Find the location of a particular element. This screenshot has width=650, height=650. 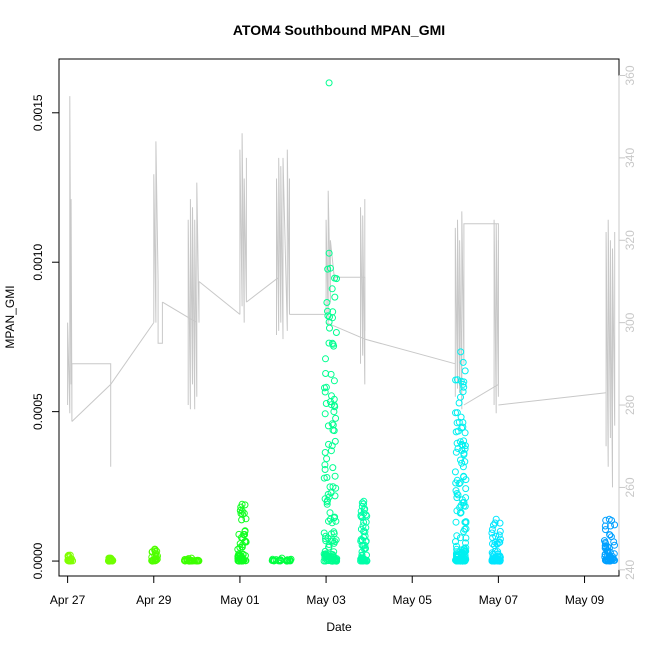

y2-tick-label: 300 is located at coordinates (630, 322).